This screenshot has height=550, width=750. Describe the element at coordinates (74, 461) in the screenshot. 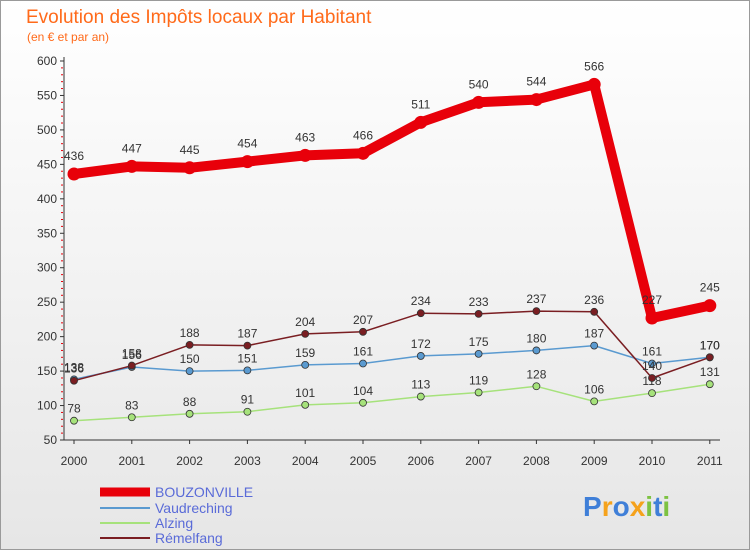

I see `x-tick-label: 2000` at that location.